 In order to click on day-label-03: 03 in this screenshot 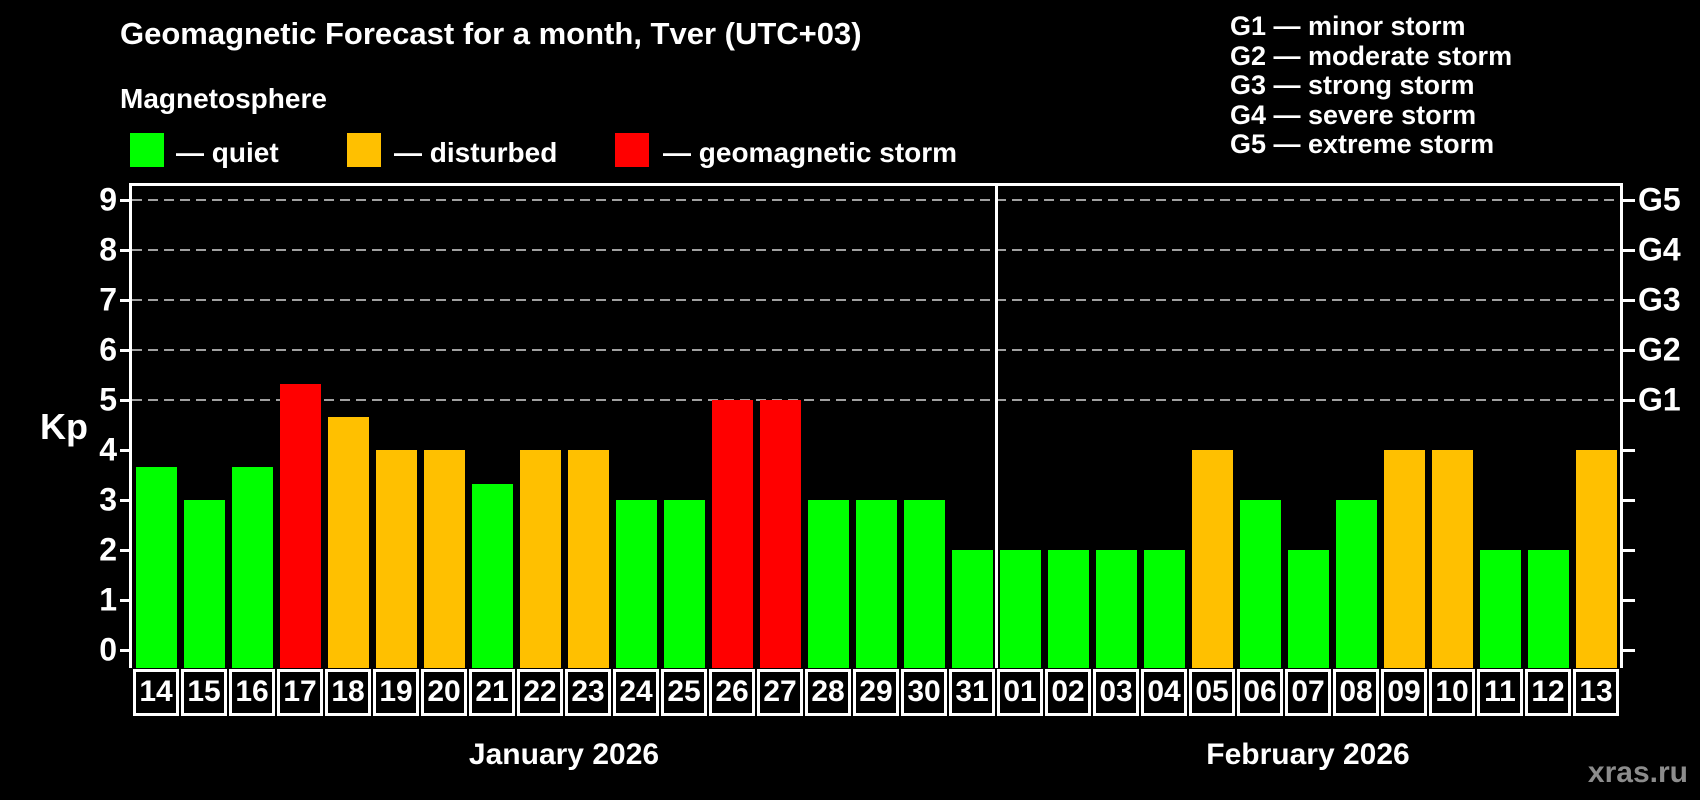, I will do `click(1116, 692)`.